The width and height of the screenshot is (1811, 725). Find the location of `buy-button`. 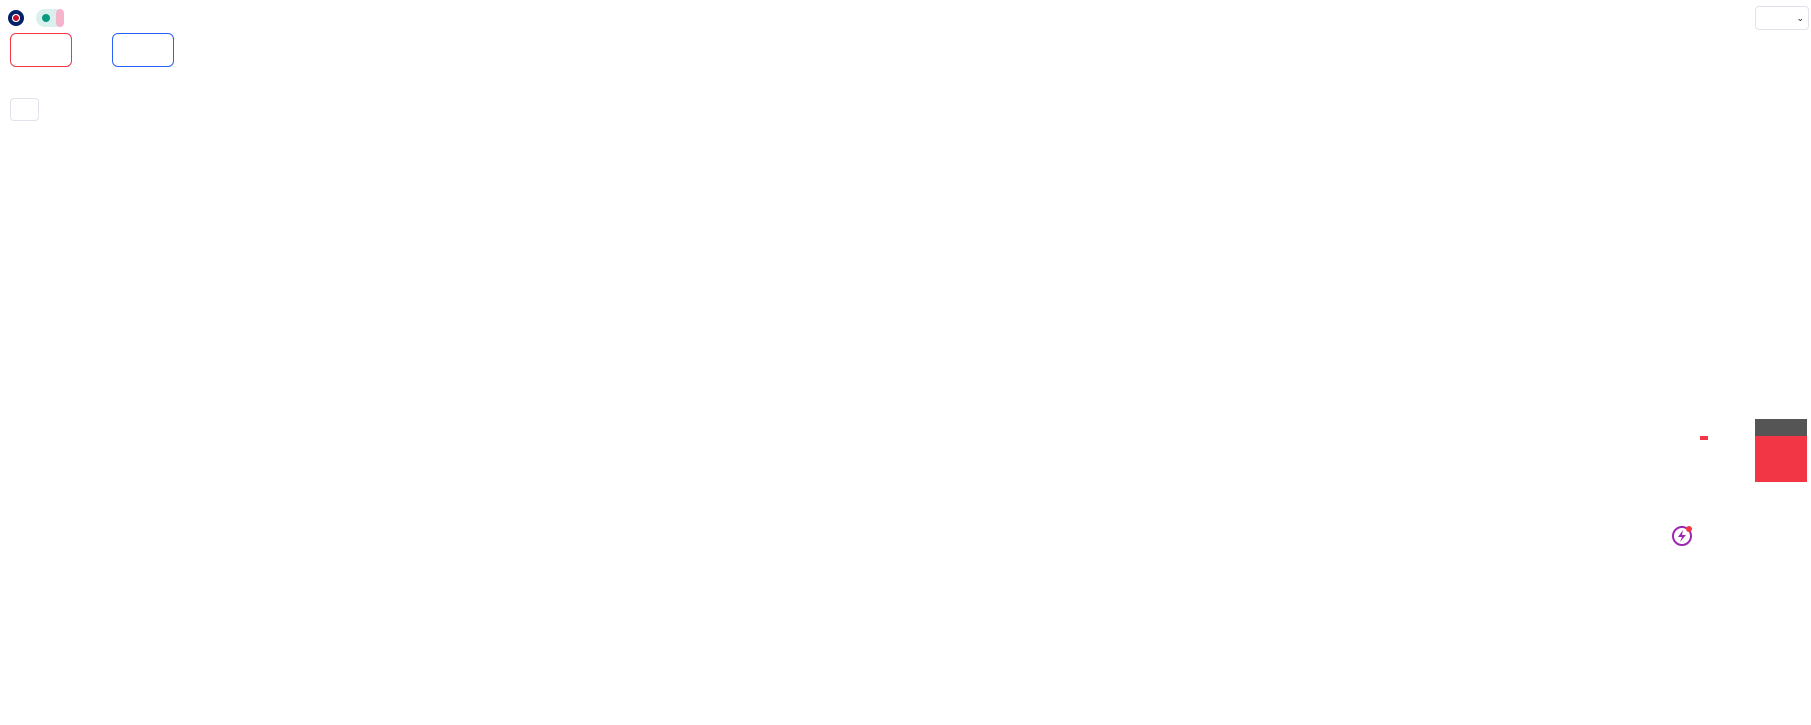

buy-button is located at coordinates (143, 50).